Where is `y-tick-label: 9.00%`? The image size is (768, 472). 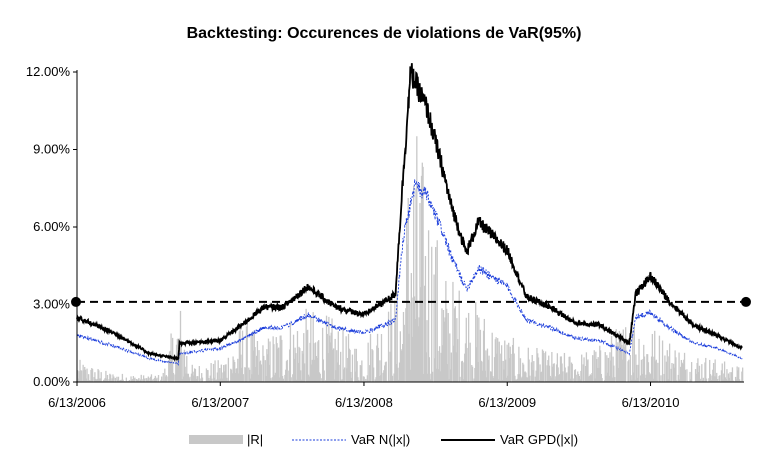 y-tick-label: 9.00% is located at coordinates (51, 149).